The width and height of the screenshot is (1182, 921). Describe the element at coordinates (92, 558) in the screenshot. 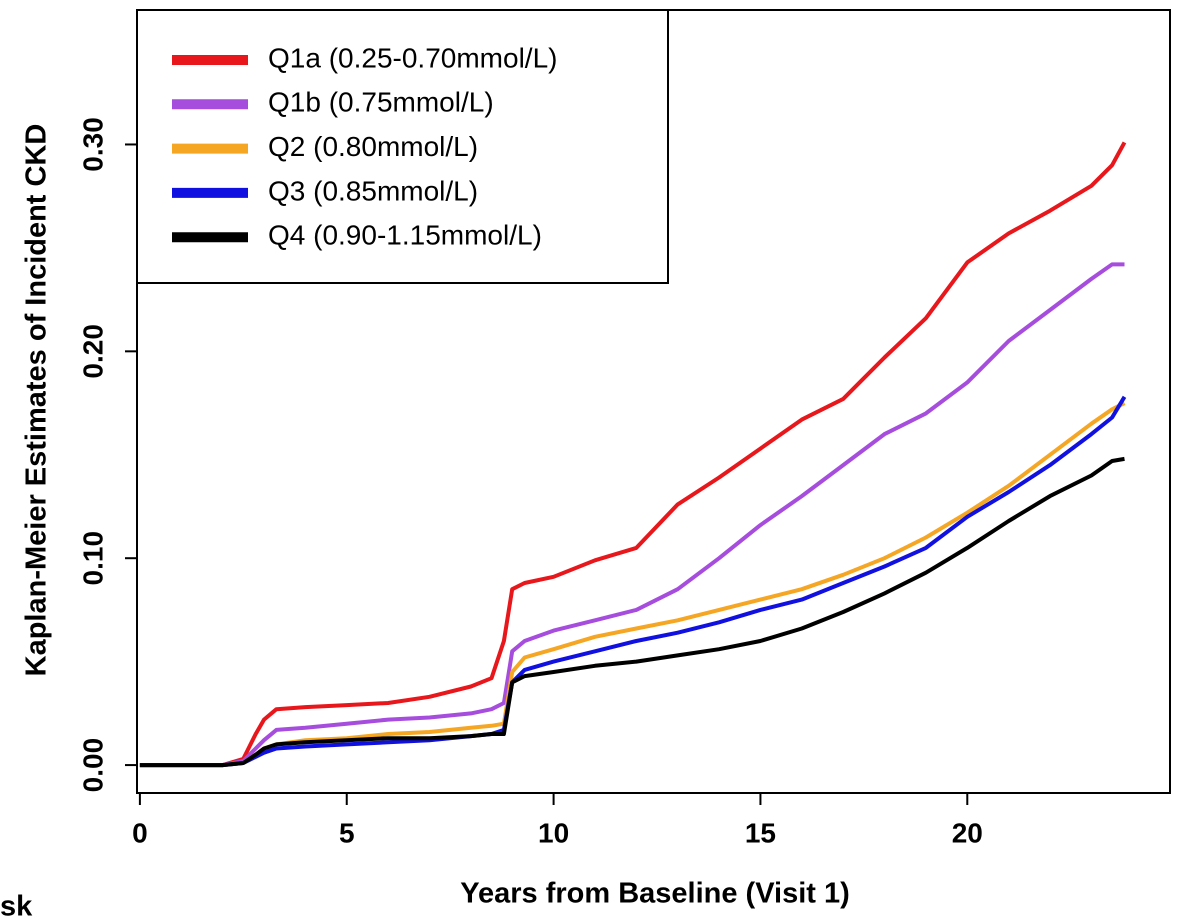

I see `y-tick-label: 0.10` at that location.